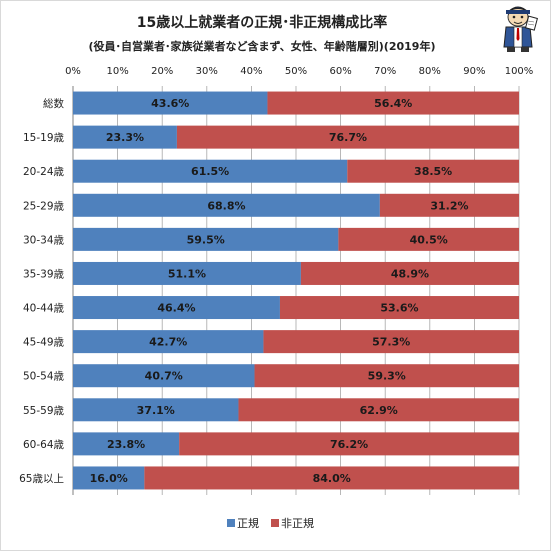 The height and width of the screenshot is (551, 551). I want to click on data-label: 59.3%, so click(387, 376).